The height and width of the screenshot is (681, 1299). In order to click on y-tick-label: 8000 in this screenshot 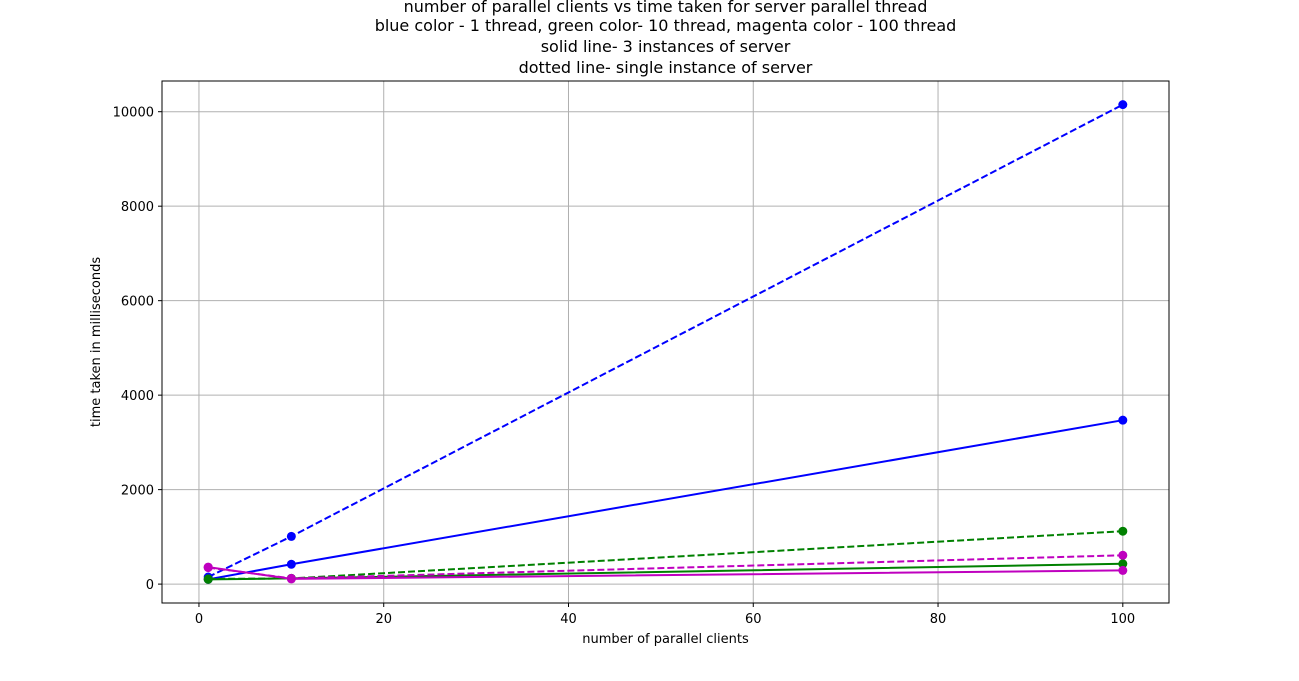, I will do `click(137, 207)`.